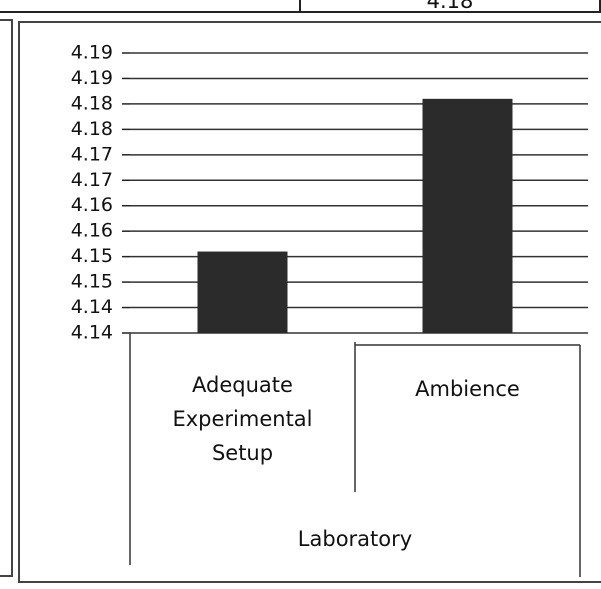  Describe the element at coordinates (467, 389) in the screenshot. I see `x-tick-label: Ambience` at that location.